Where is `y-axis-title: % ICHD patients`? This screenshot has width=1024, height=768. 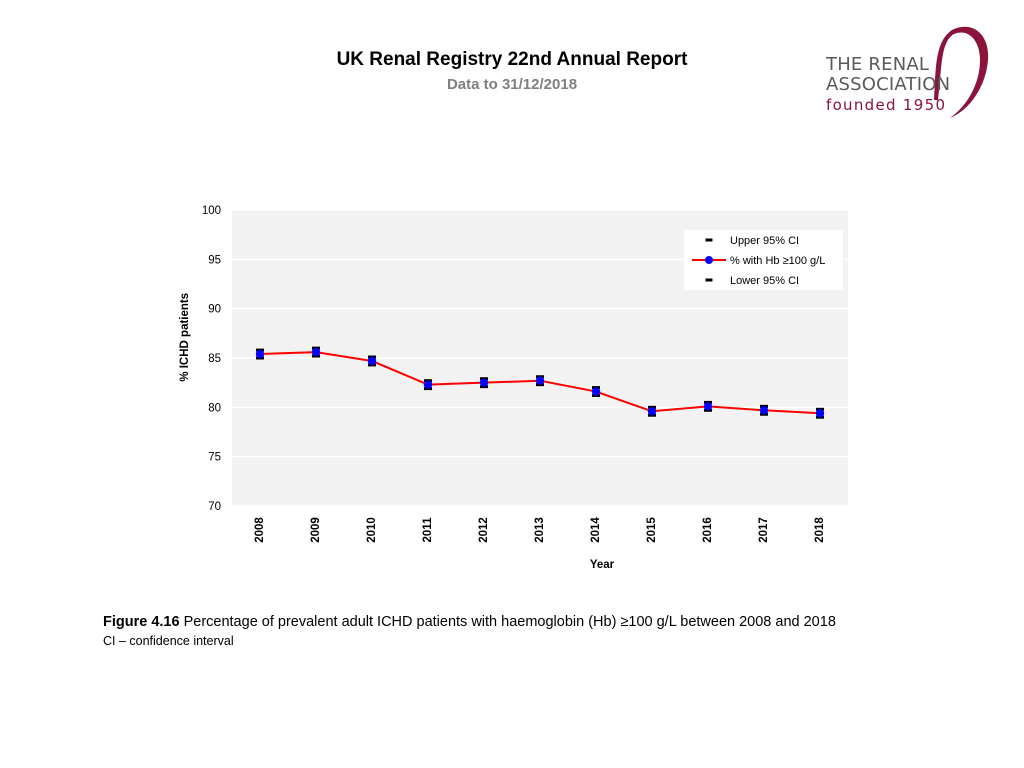 y-axis-title: % ICHD patients is located at coordinates (185, 337).